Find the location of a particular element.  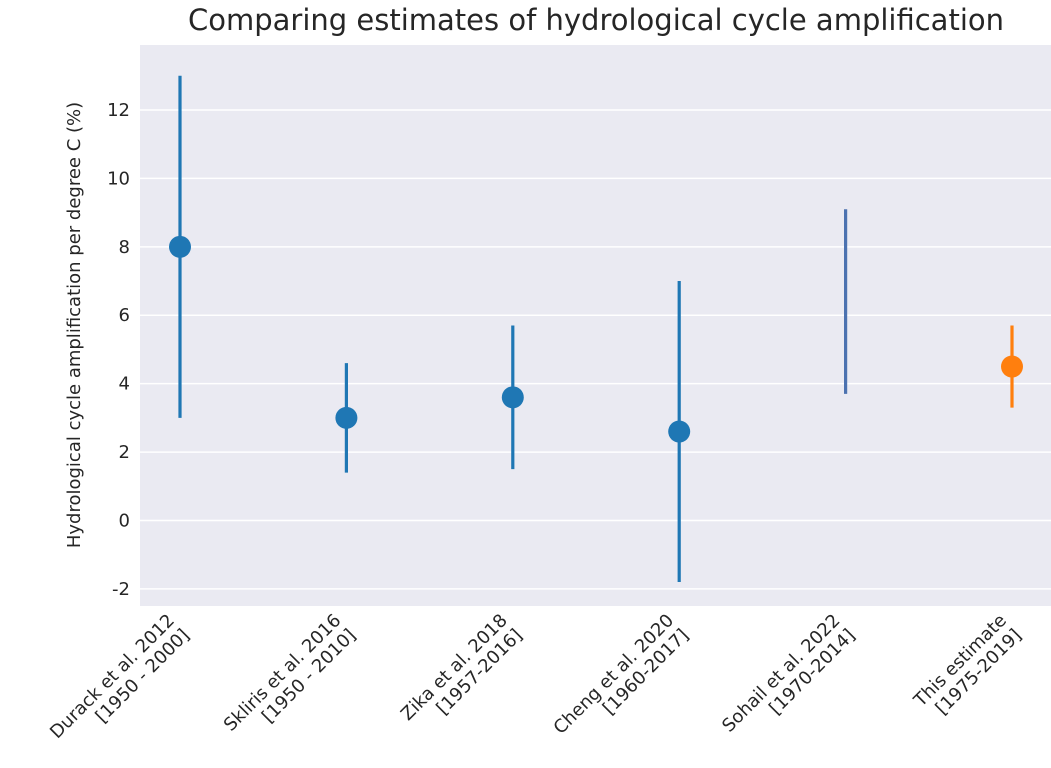

y-tick-label: 0 is located at coordinates (124, 520).